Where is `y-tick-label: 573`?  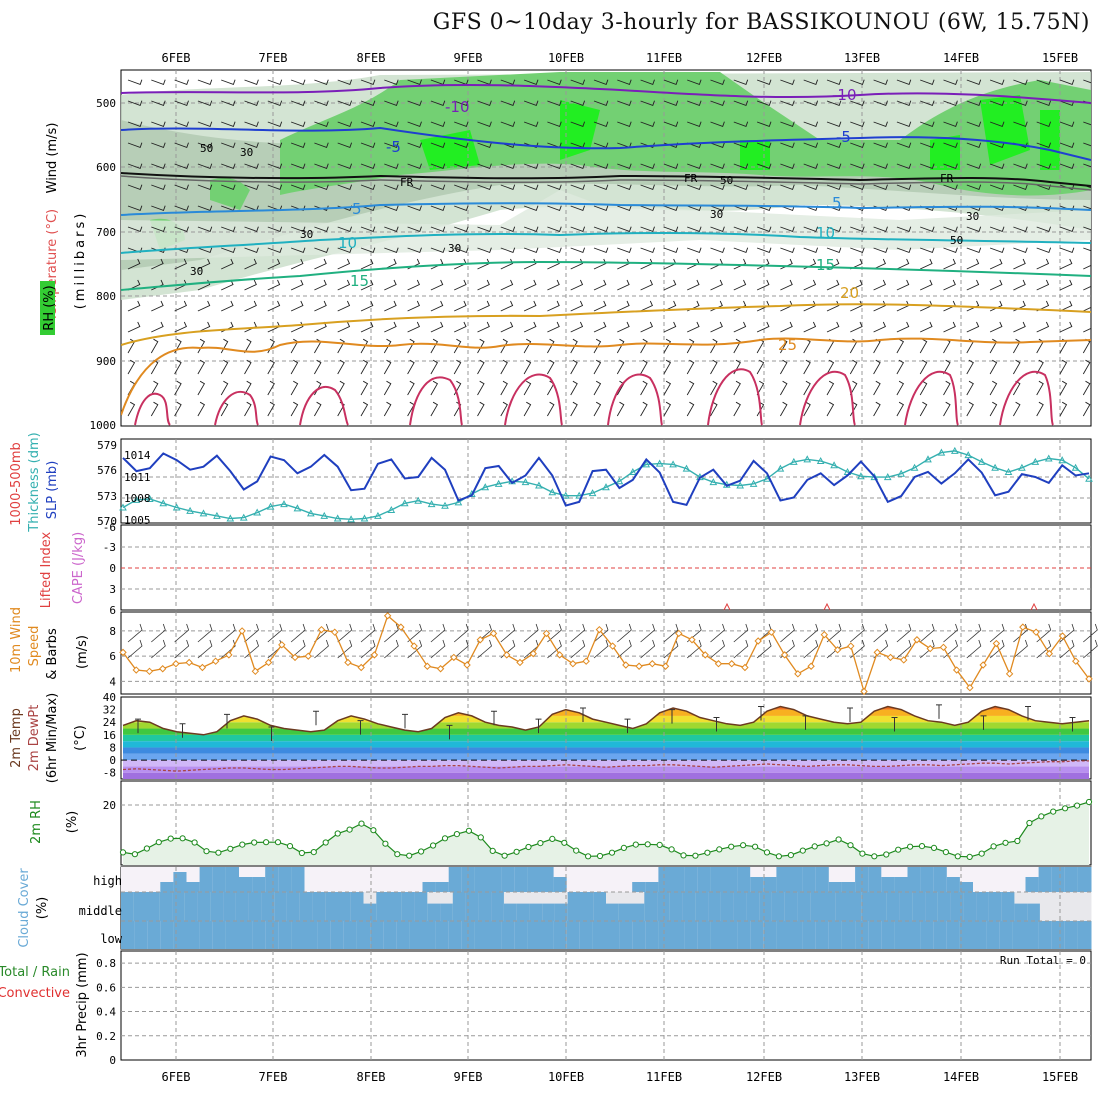
y-tick-label: 573 is located at coordinates (107, 496).